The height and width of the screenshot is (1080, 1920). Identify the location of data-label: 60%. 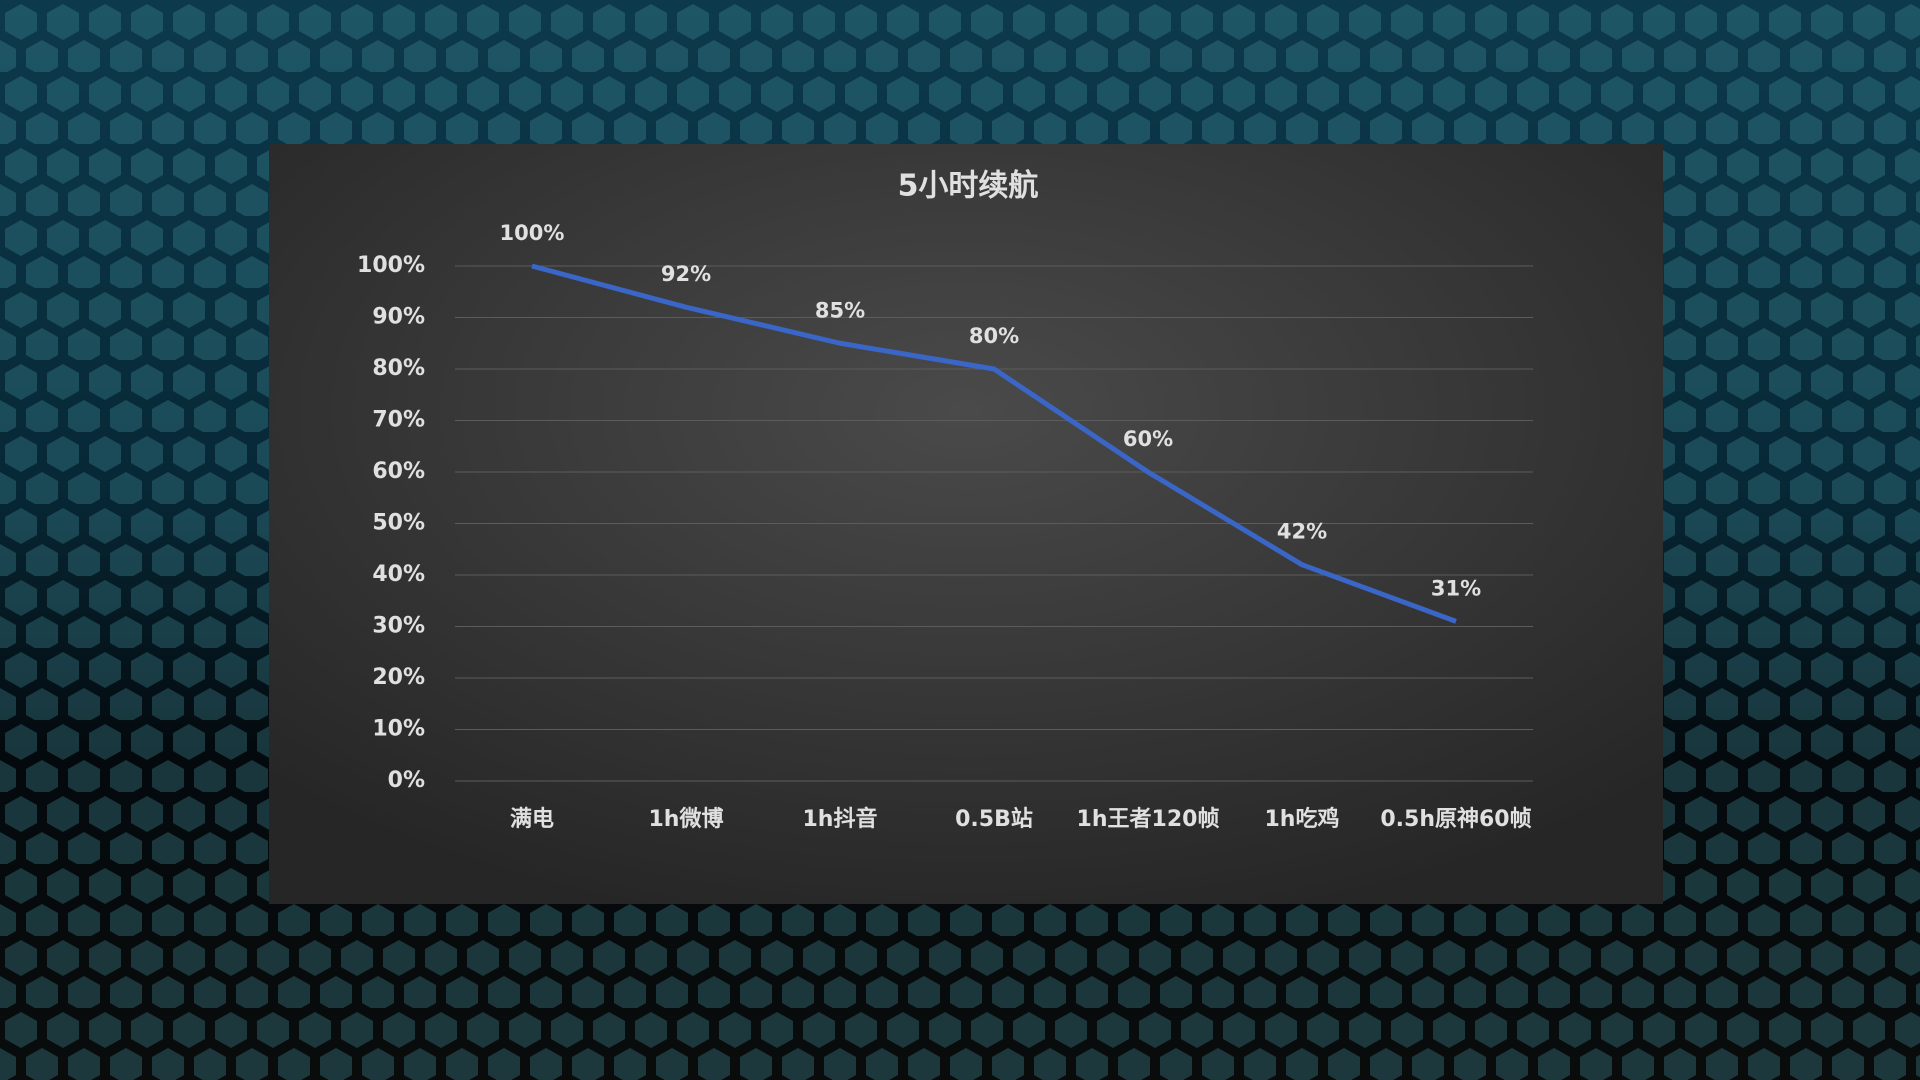
(1148, 439).